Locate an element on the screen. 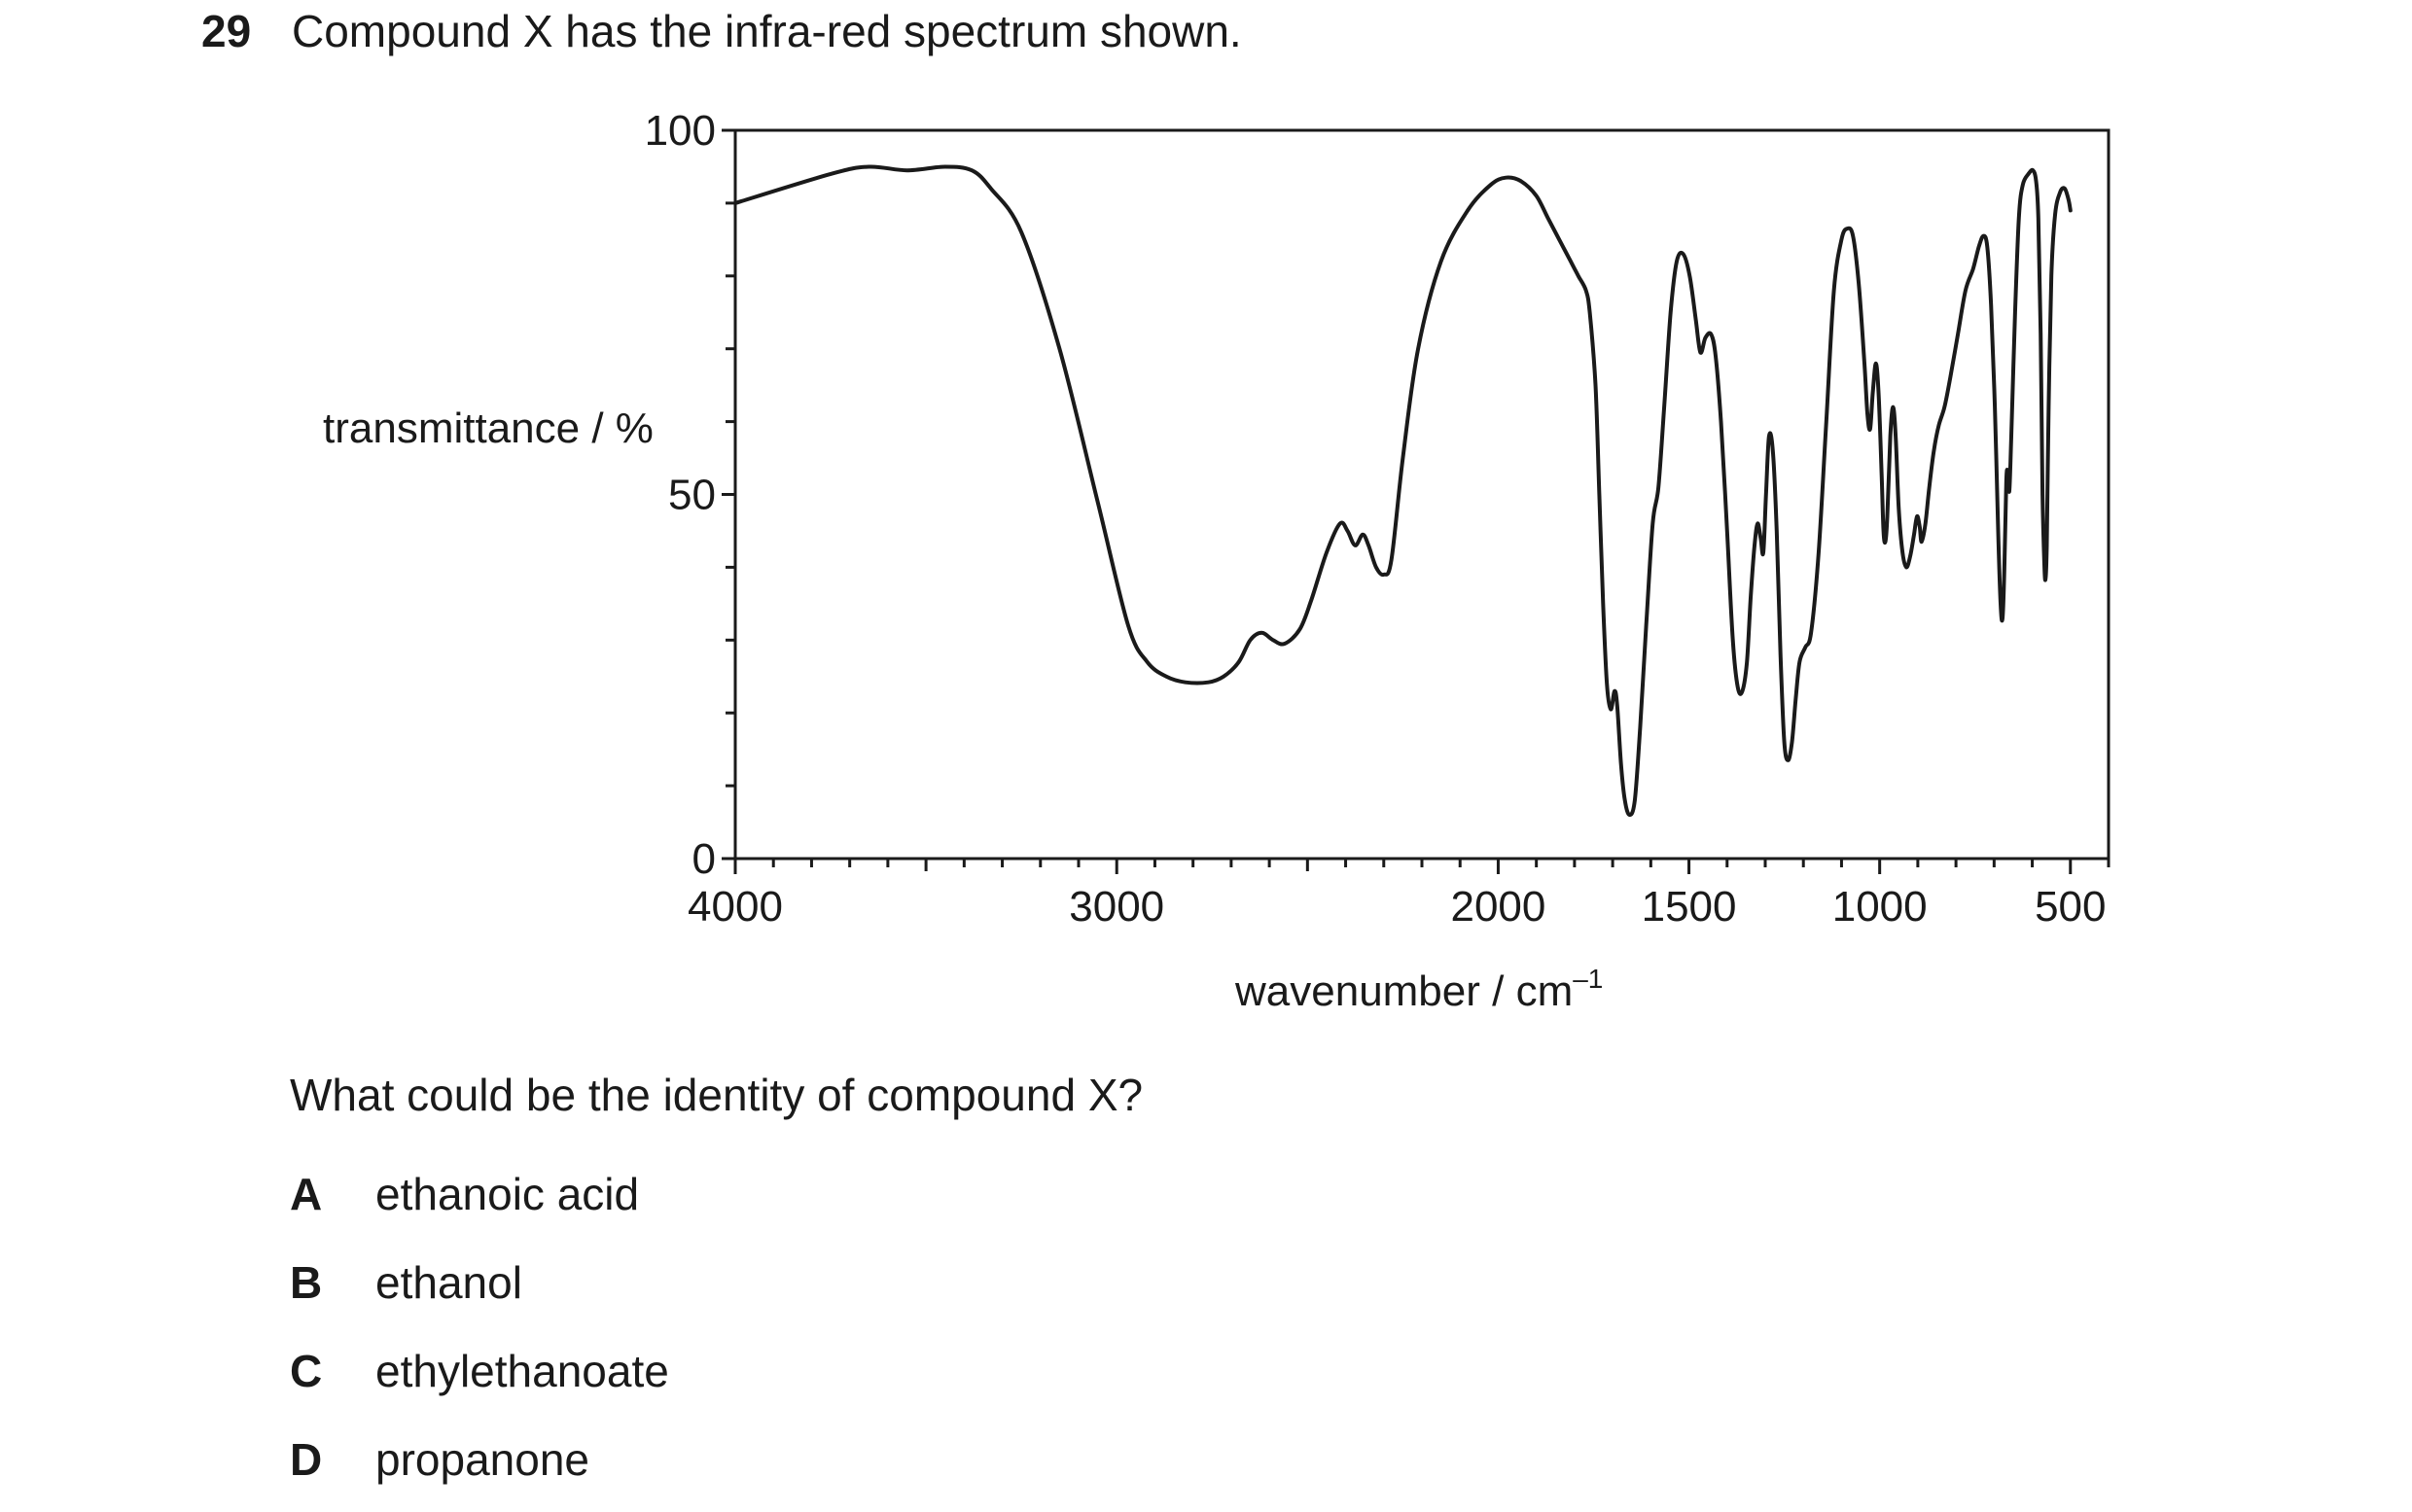 This screenshot has height=1512, width=2412. y-tick-label: 100 is located at coordinates (680, 131).